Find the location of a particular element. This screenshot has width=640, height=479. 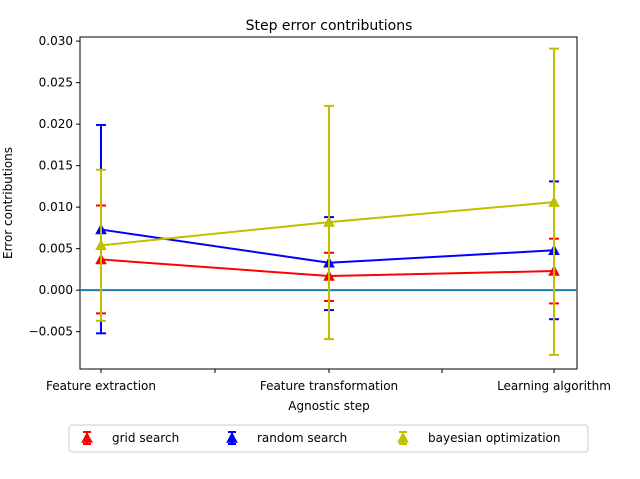

series-line is located at coordinates (327, 246).